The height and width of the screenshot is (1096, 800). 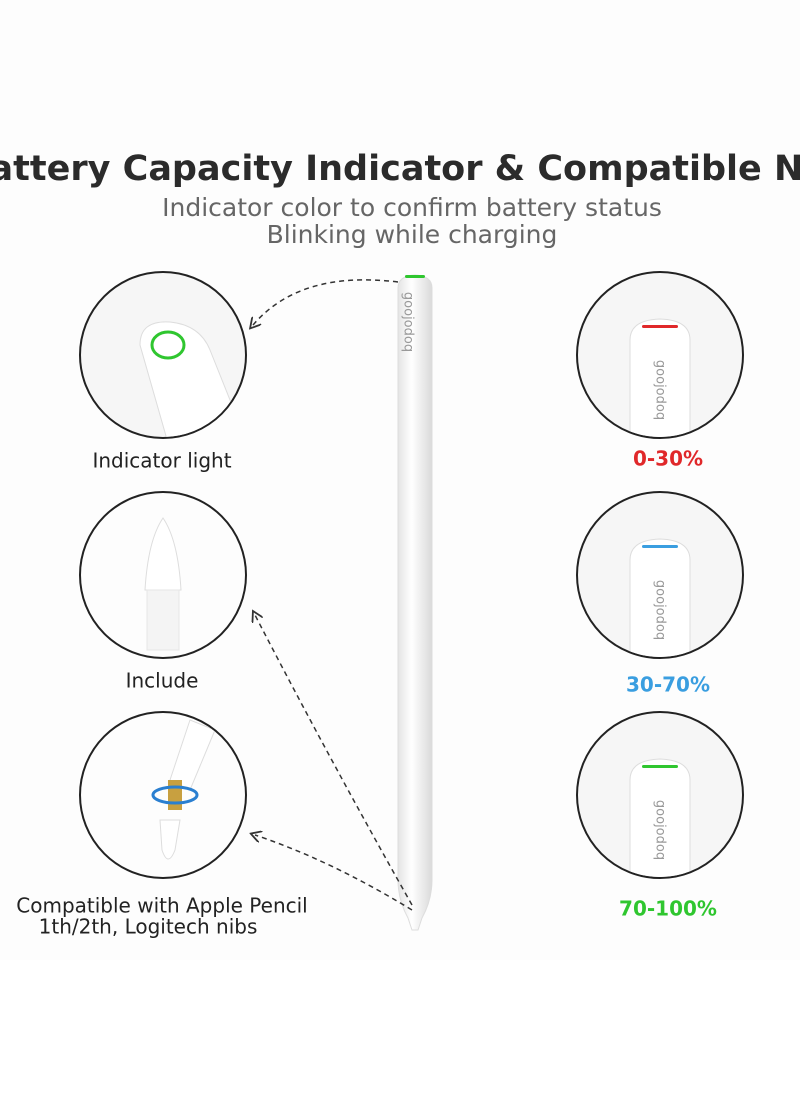 I want to click on feature-label: Indicator light, so click(x=161, y=461).